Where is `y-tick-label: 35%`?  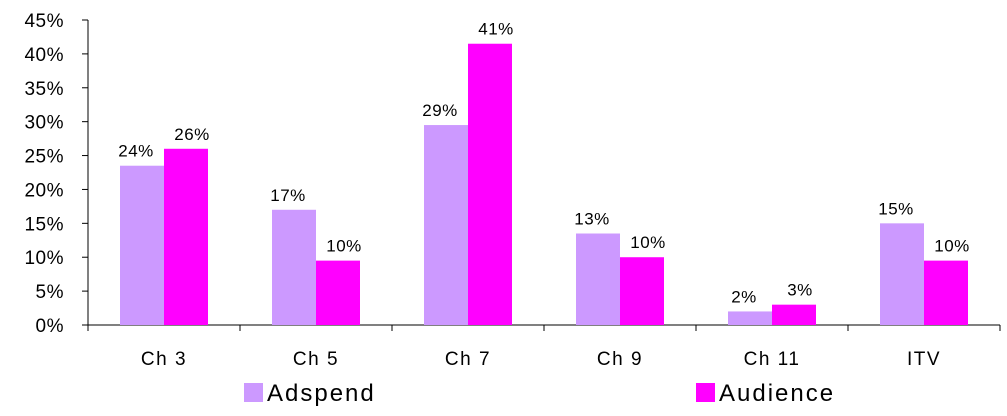
y-tick-label: 35% is located at coordinates (44, 89).